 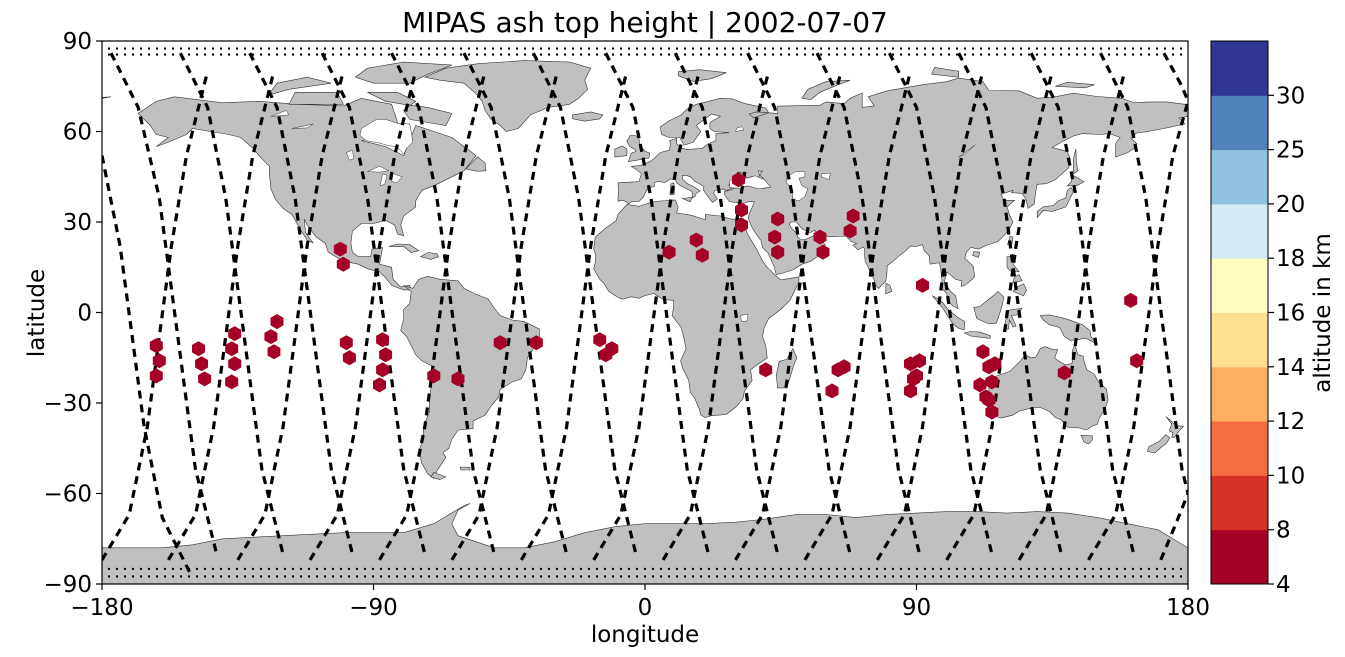 I want to click on x-tick-label: 90, so click(x=916, y=608).